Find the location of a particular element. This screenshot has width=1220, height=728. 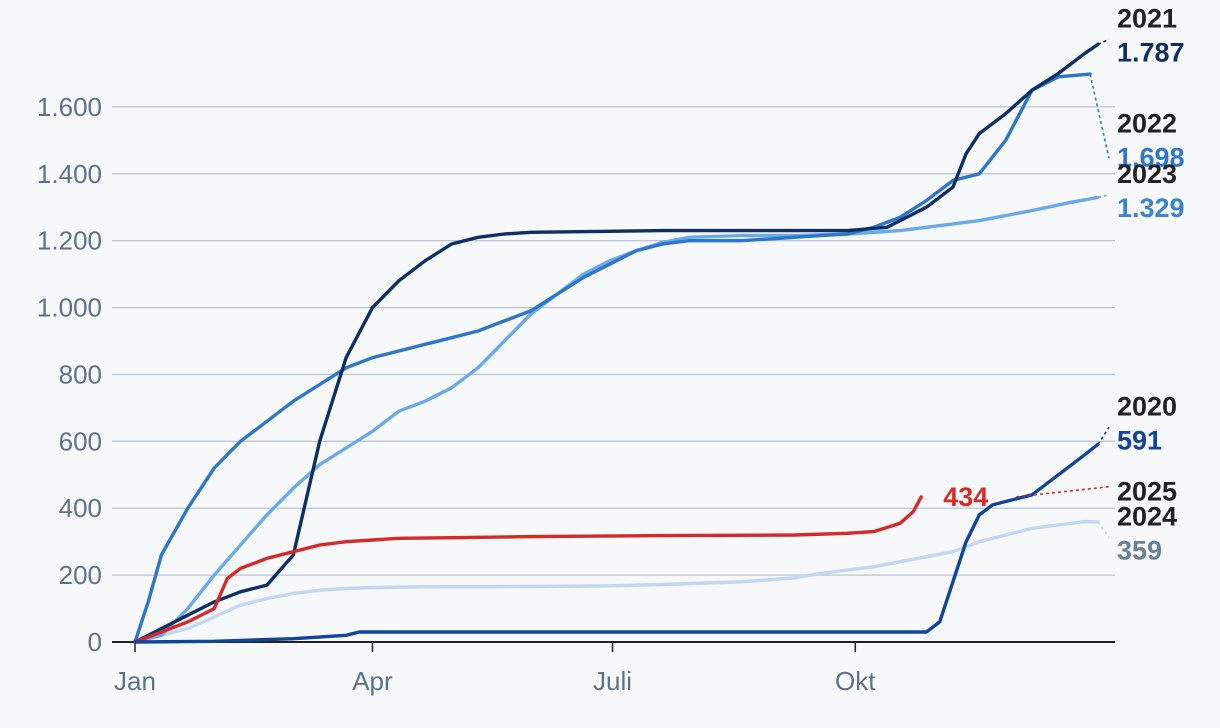

y-axis-ticks: 0 200 400 600 800 1.000 1.200 1.400 1.600 is located at coordinates (69, 374).